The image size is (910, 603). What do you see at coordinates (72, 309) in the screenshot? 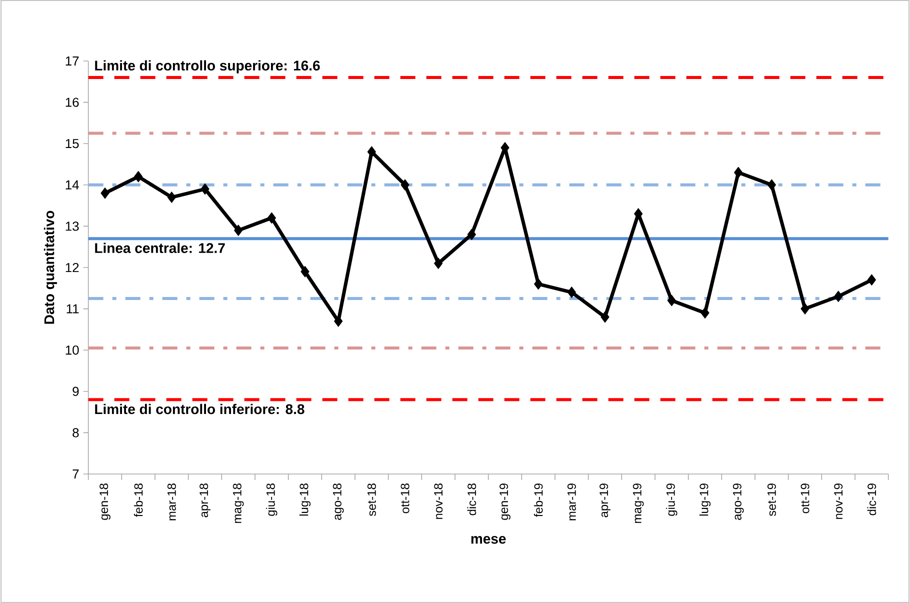
I see `y-tick-label: 11` at bounding box center [72, 309].